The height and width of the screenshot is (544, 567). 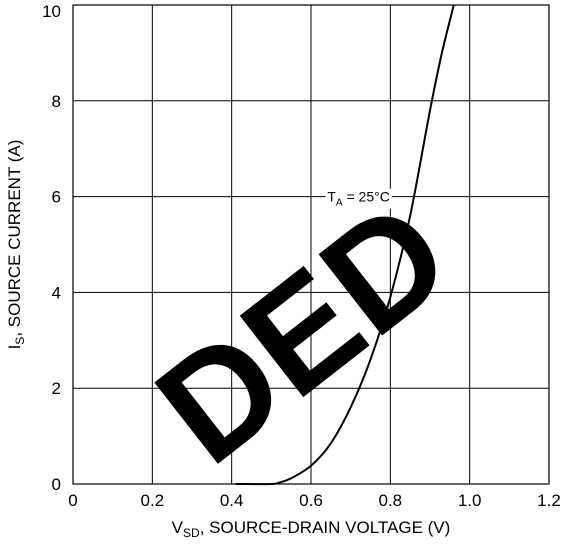 What do you see at coordinates (51, 248) in the screenshot?
I see `y-tick-labels: 0 2 4 6 8 10` at bounding box center [51, 248].